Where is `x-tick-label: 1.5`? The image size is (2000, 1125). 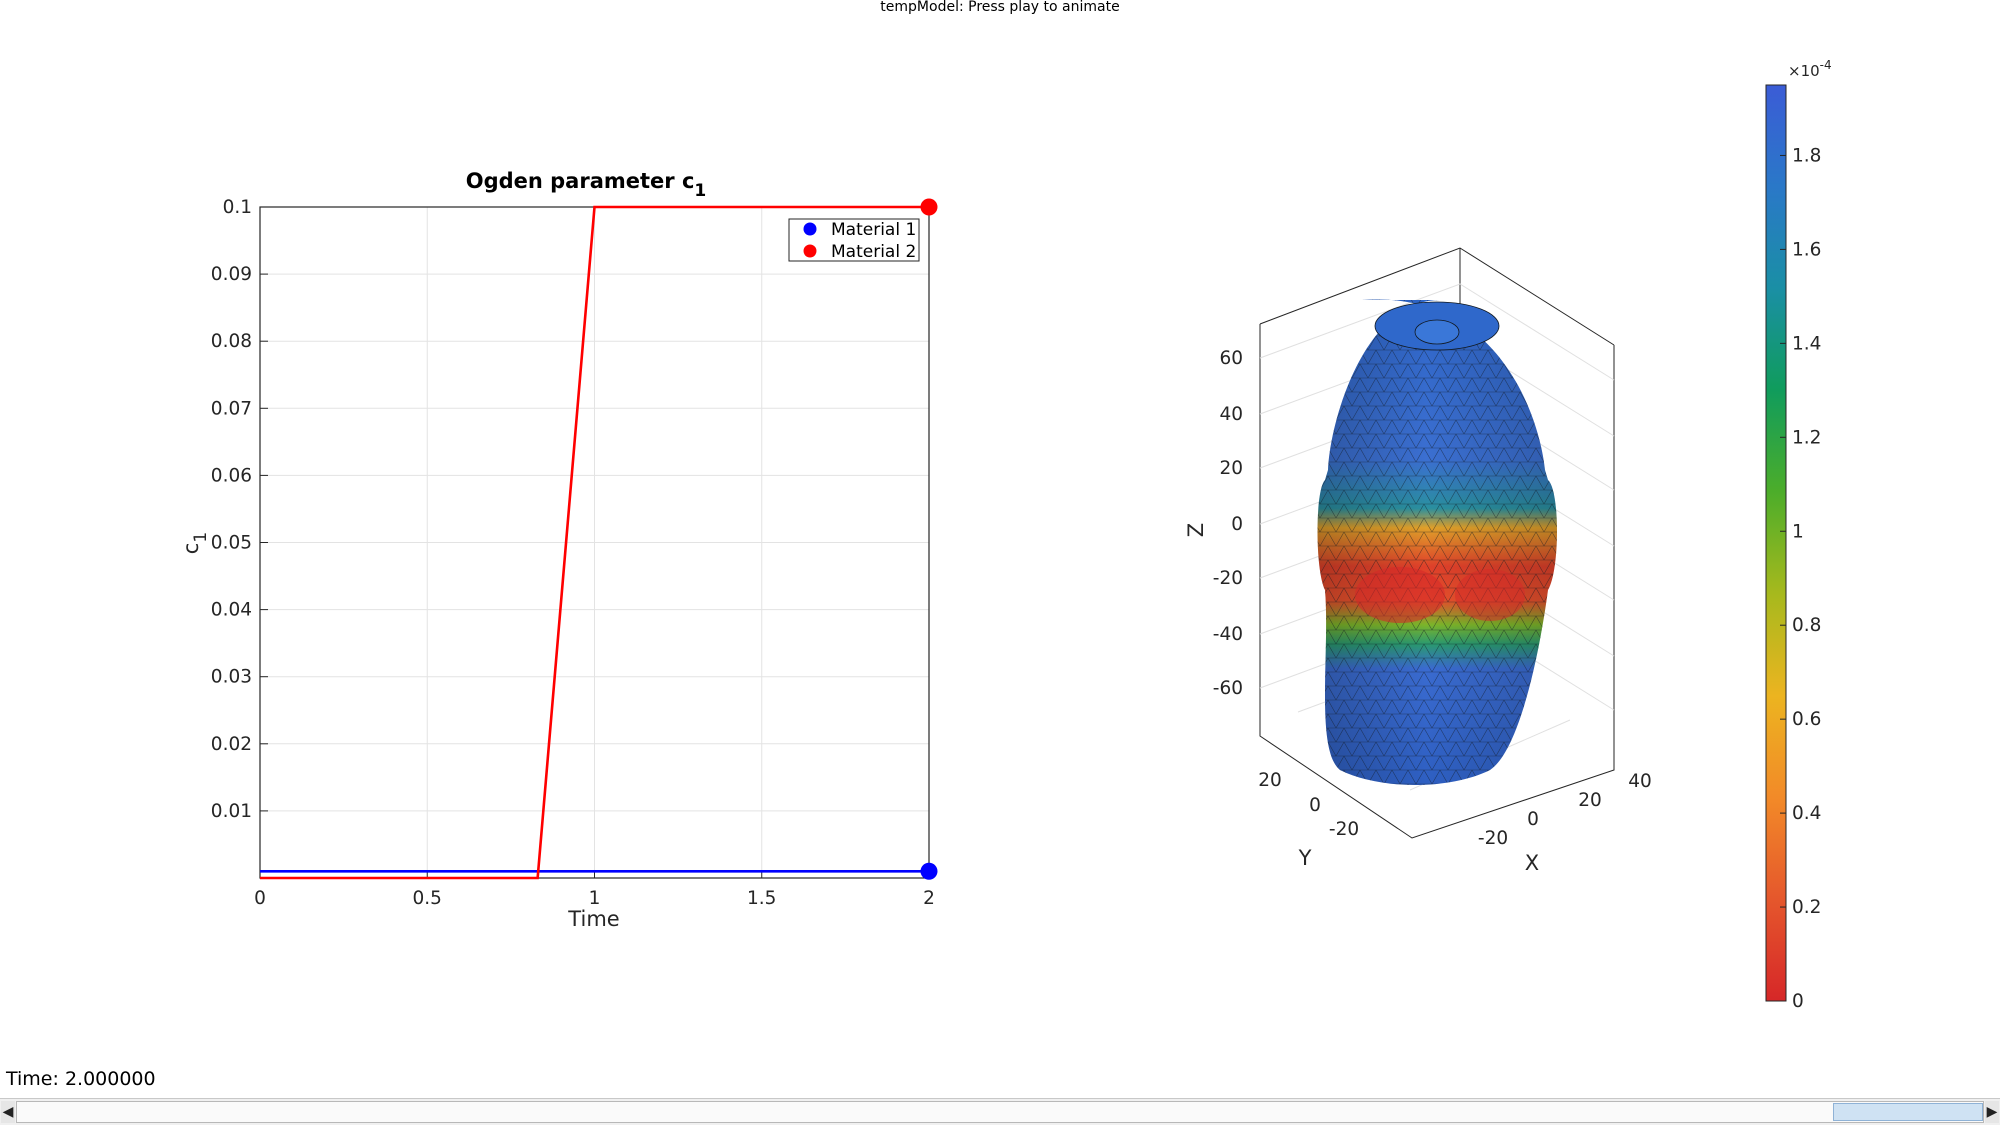 x-tick-label: 1.5 is located at coordinates (761, 898).